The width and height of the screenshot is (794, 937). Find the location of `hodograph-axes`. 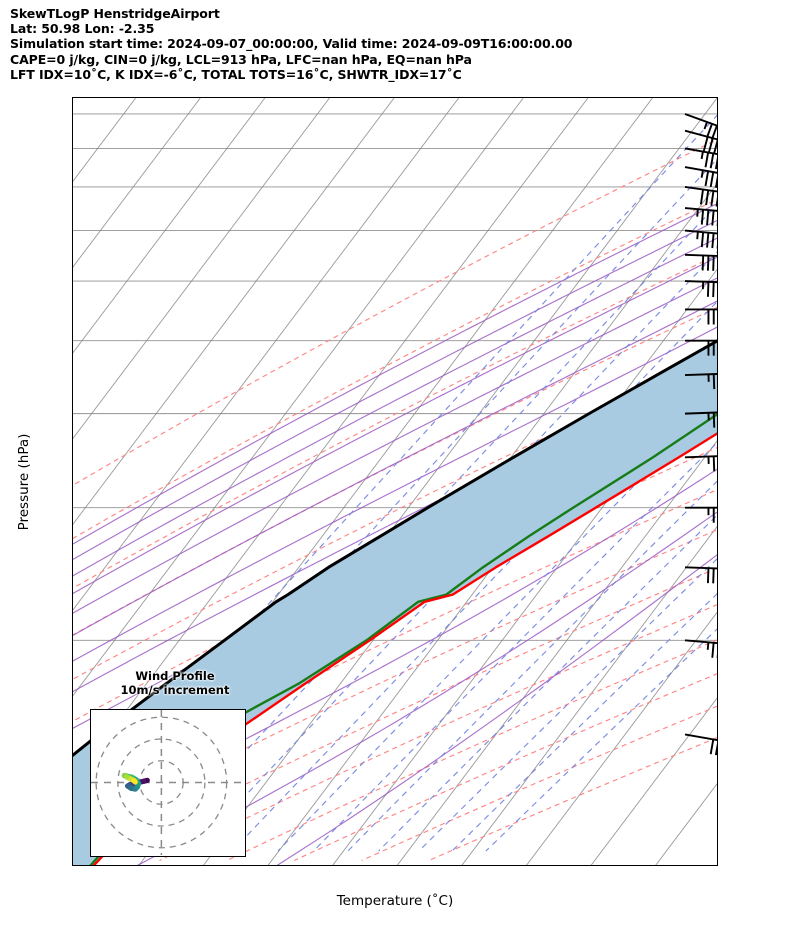

hodograph-axes is located at coordinates (167, 782).